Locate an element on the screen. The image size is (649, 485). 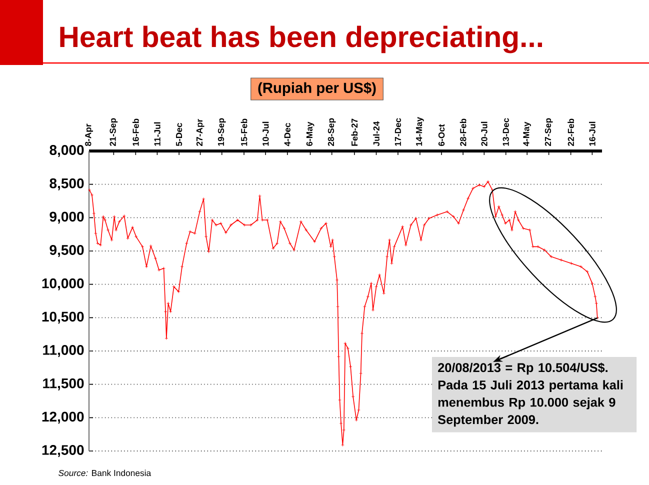
text: Source: Bank Indonesia is located at coordinates (105, 473).